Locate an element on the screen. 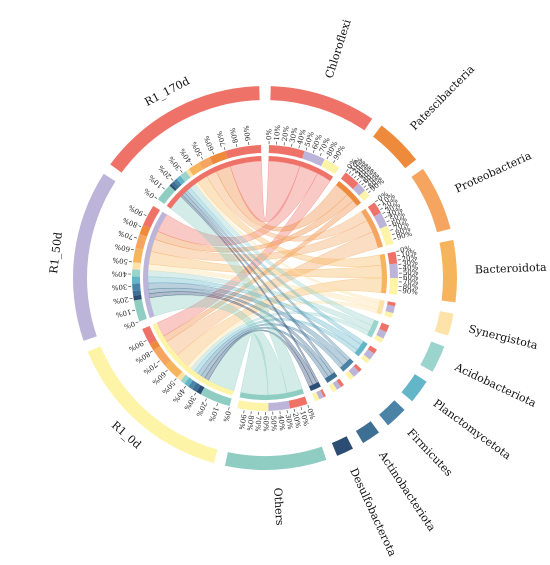  strip-actinobacteriota-r1-50d is located at coordinates (337, 385).